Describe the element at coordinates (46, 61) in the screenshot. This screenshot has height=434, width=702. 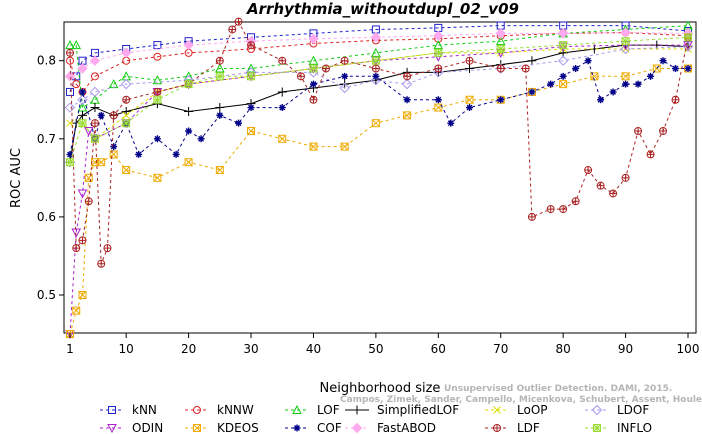
I see `y-tick-label: 0.8` at that location.